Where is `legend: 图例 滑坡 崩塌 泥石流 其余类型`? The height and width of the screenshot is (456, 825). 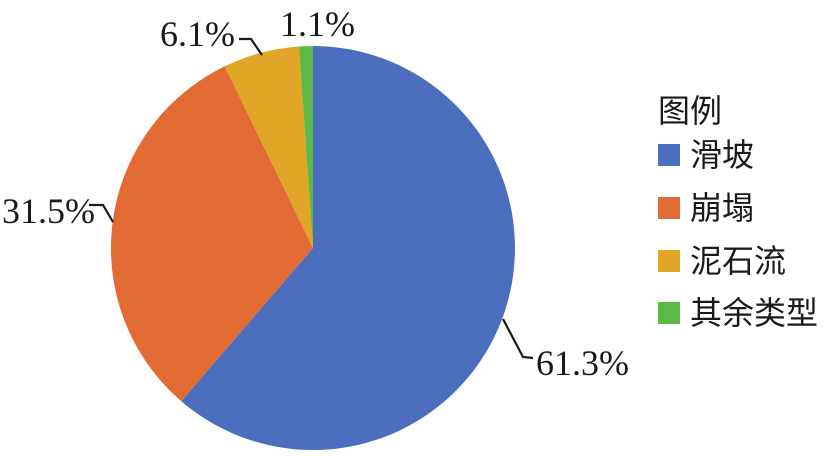 legend: 图例 滑坡 崩塌 泥石流 其余类型 is located at coordinates (738, 212).